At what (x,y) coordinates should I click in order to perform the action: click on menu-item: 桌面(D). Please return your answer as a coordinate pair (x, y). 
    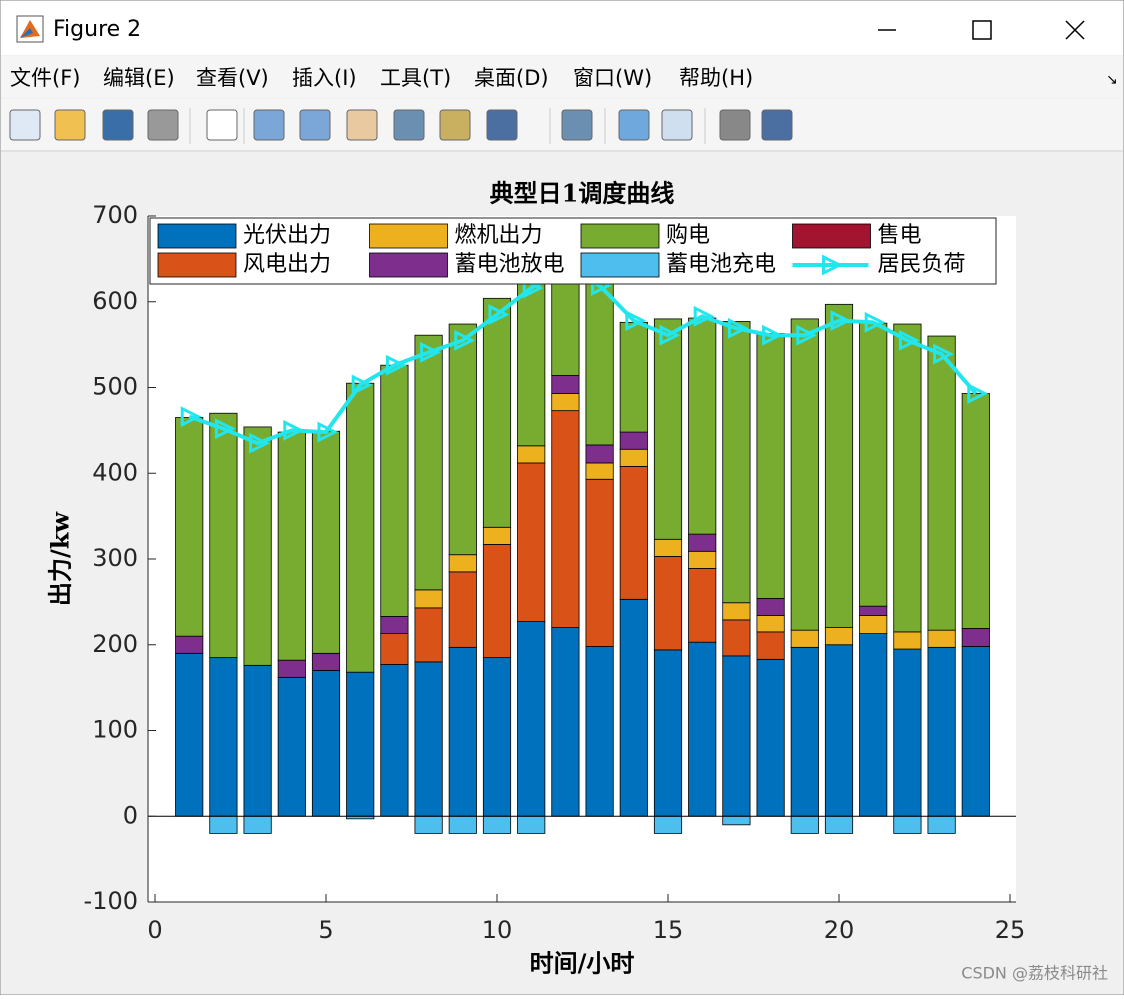
    Looking at the image, I should click on (511, 78).